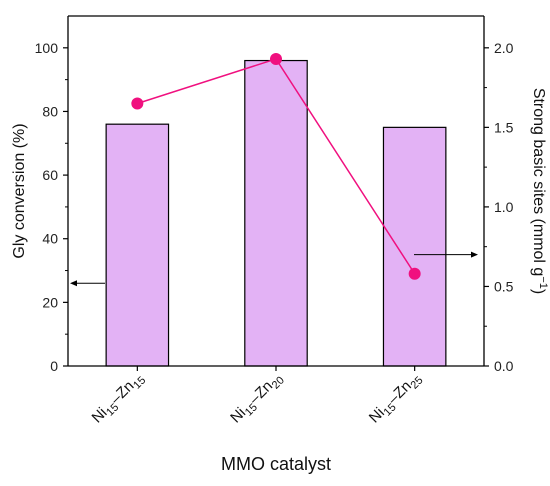 This screenshot has width=550, height=486. I want to click on x-category-text-0: Ni15–Zn15, so click(119, 399).